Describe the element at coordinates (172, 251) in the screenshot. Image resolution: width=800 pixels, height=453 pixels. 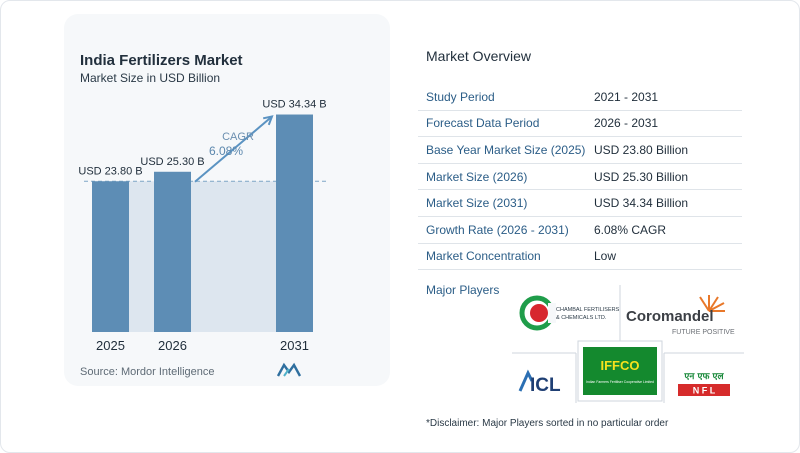
I see `bar-2026` at that location.